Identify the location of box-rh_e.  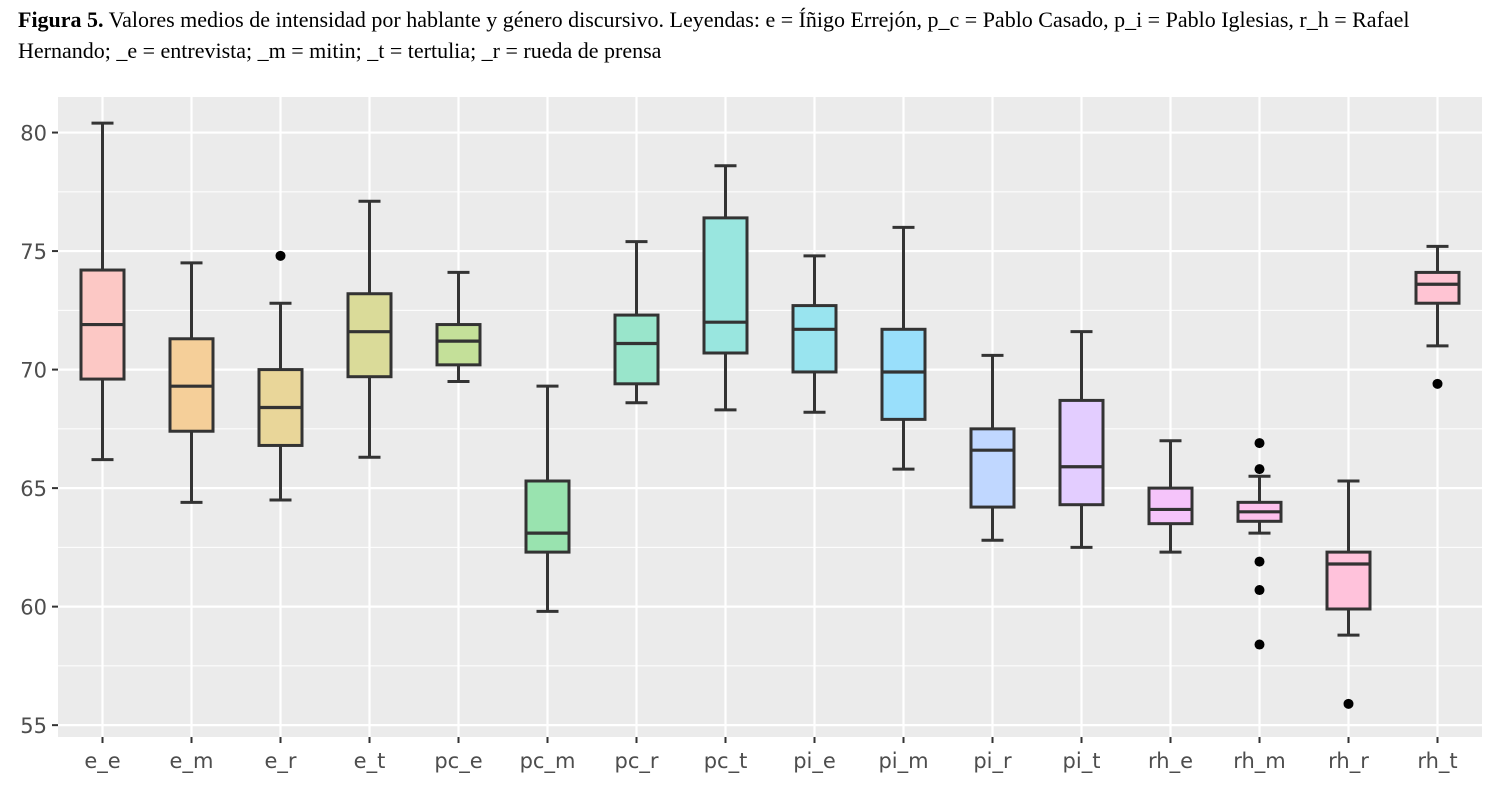
(1170, 496).